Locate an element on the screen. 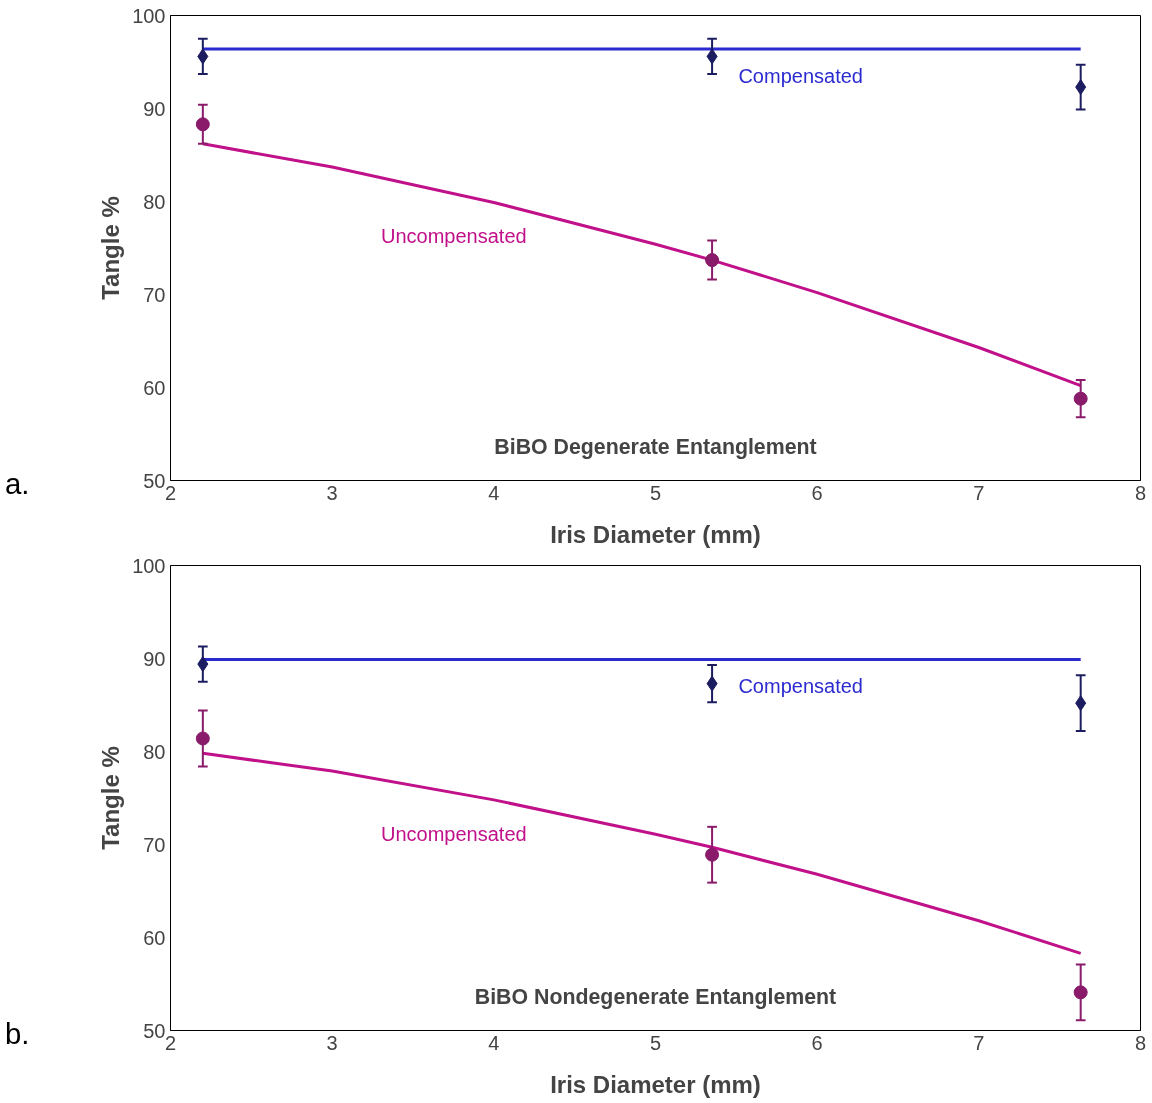 This screenshot has width=1152, height=1103. line-series is located at coordinates (642, 853).